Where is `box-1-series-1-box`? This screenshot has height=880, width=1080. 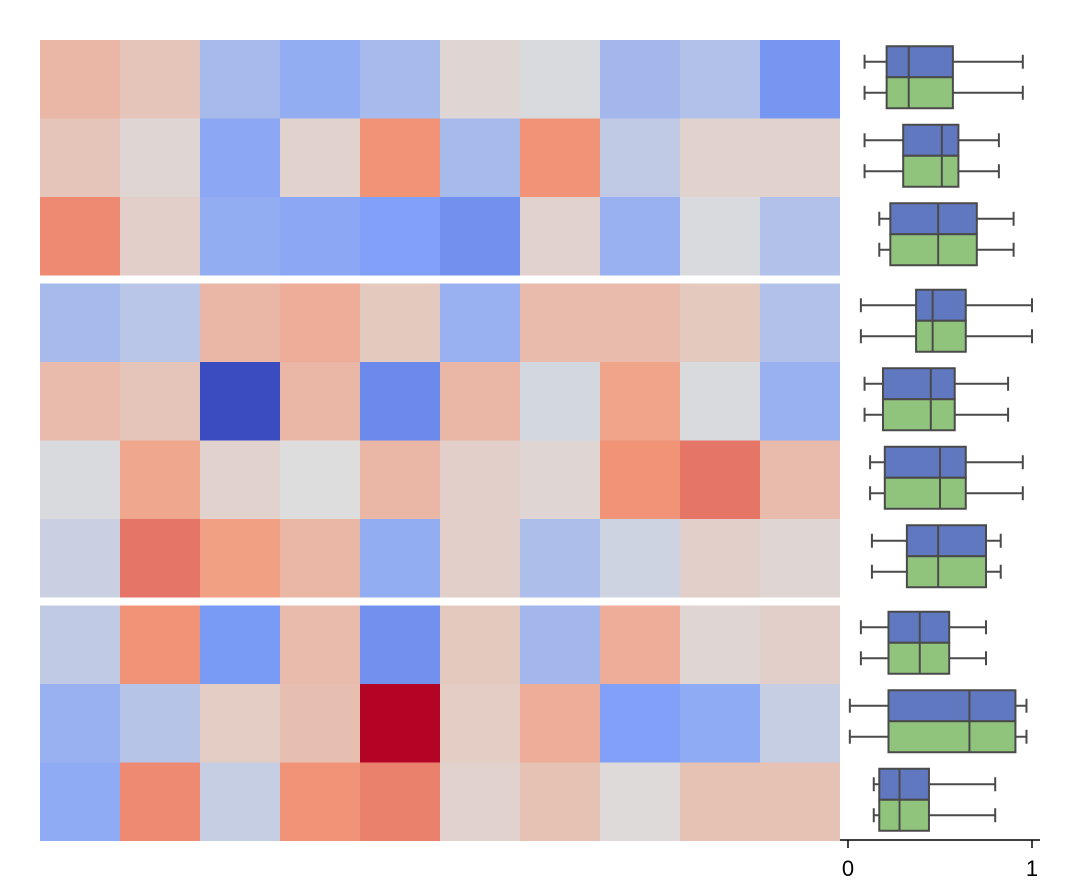 box-1-series-1-box is located at coordinates (931, 171).